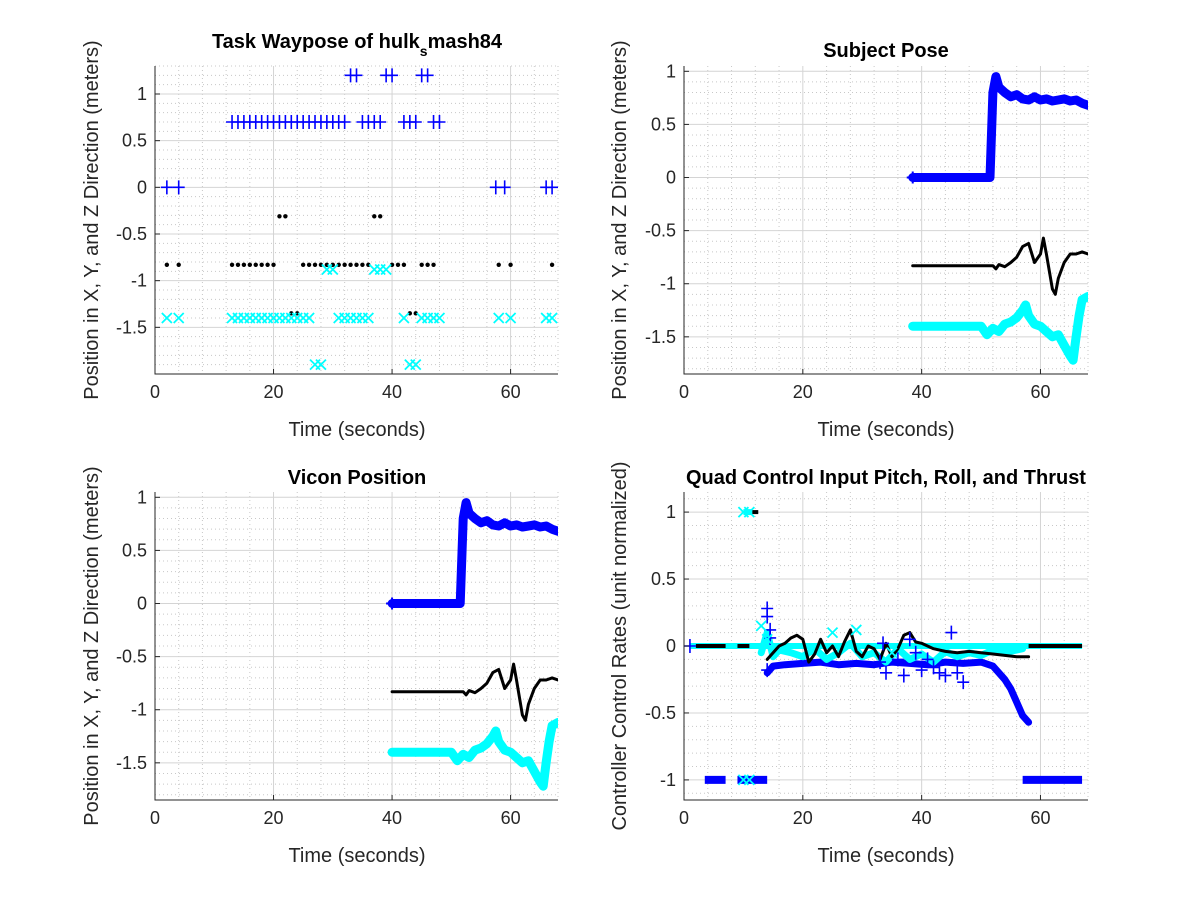 This screenshot has width=1200, height=900. Describe the element at coordinates (912, 177) in the screenshot. I see `start-marker` at that location.